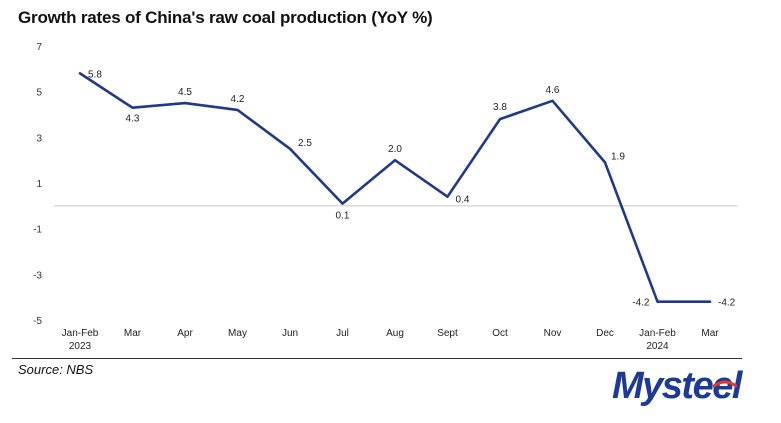 This screenshot has width=781, height=423. I want to click on source-note: Source: NBS, so click(56, 369).